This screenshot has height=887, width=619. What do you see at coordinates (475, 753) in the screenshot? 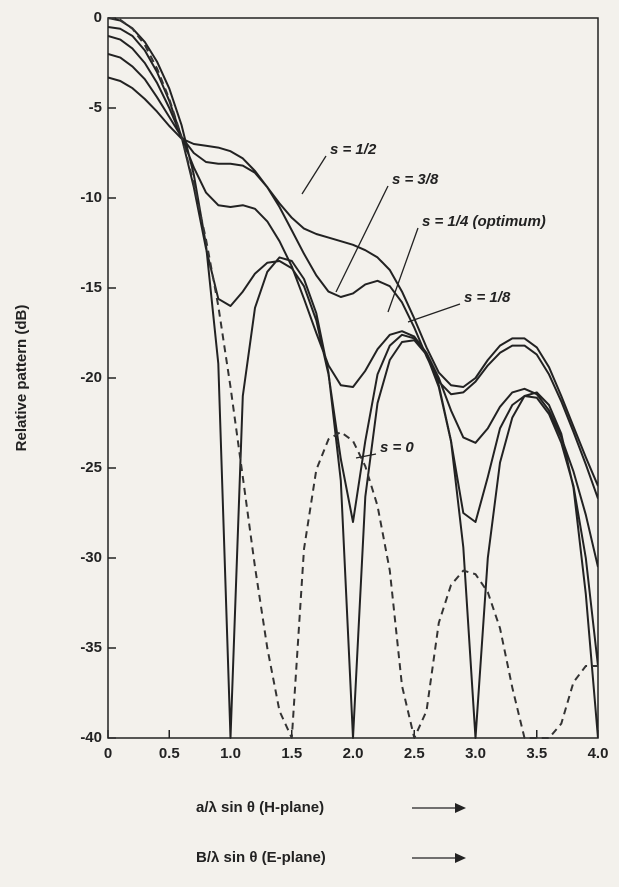
I see `x-tick-label: 3.0` at bounding box center [475, 753].